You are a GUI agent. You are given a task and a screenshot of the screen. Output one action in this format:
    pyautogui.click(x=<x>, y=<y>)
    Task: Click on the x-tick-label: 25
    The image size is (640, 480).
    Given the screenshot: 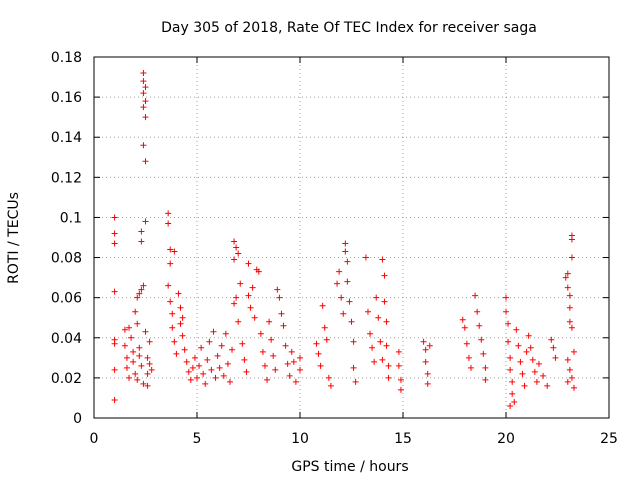 What is the action you would take?
    pyautogui.click(x=609, y=439)
    